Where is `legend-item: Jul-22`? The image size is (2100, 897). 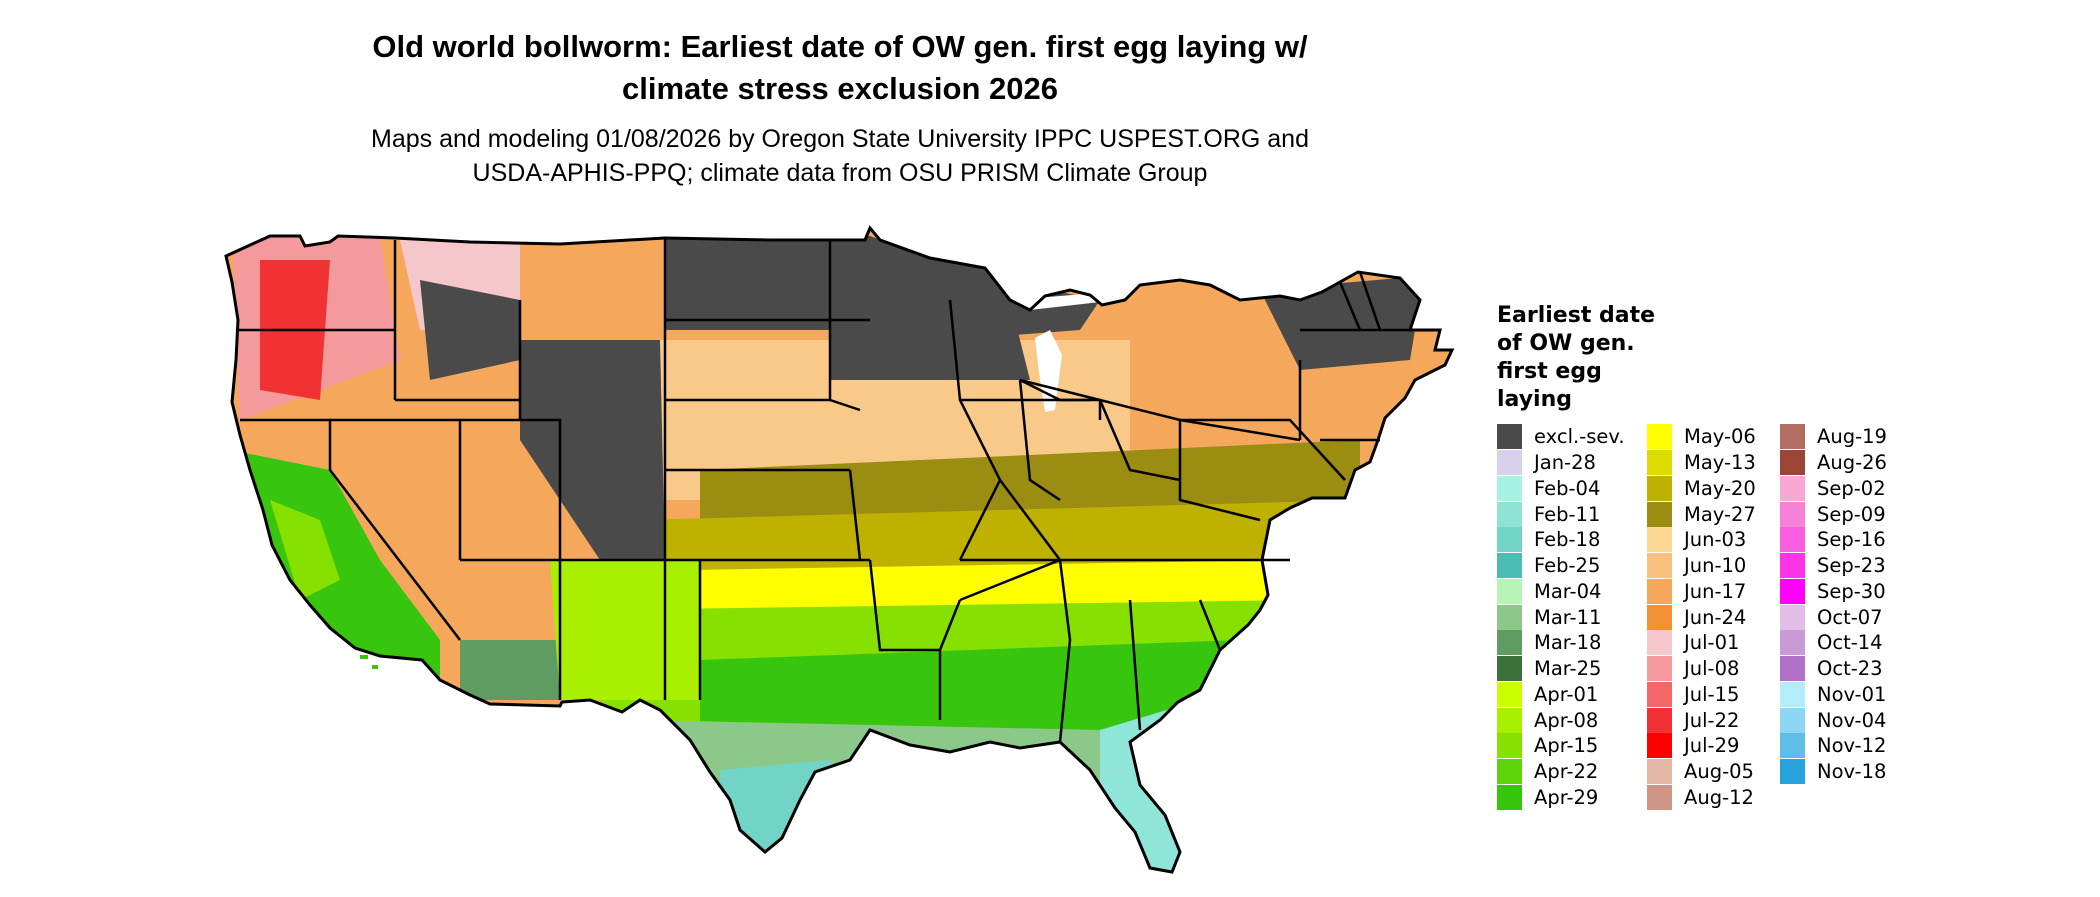
legend-item: Jul-22 is located at coordinates (1701, 720).